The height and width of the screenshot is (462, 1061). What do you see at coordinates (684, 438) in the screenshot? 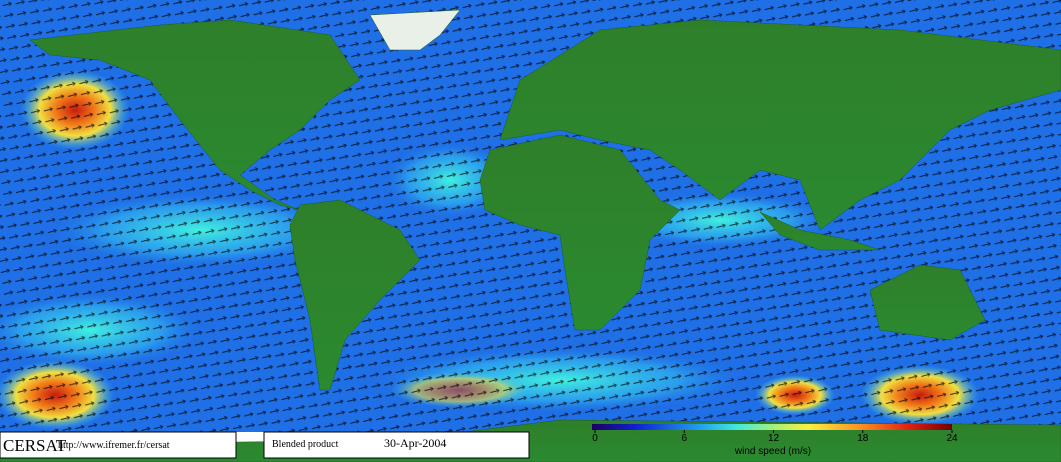
I see `colorbar-tick-label: 6` at bounding box center [684, 438].